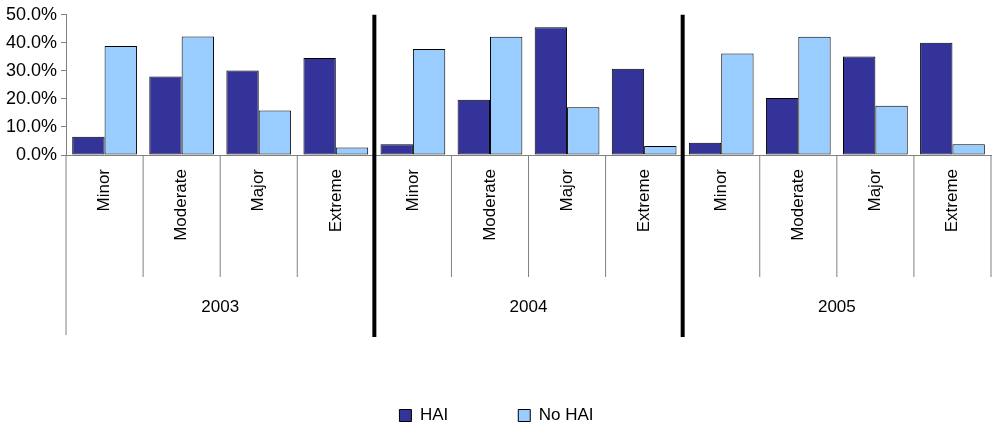 The height and width of the screenshot is (434, 1001). I want to click on text: 2003, so click(220, 306).